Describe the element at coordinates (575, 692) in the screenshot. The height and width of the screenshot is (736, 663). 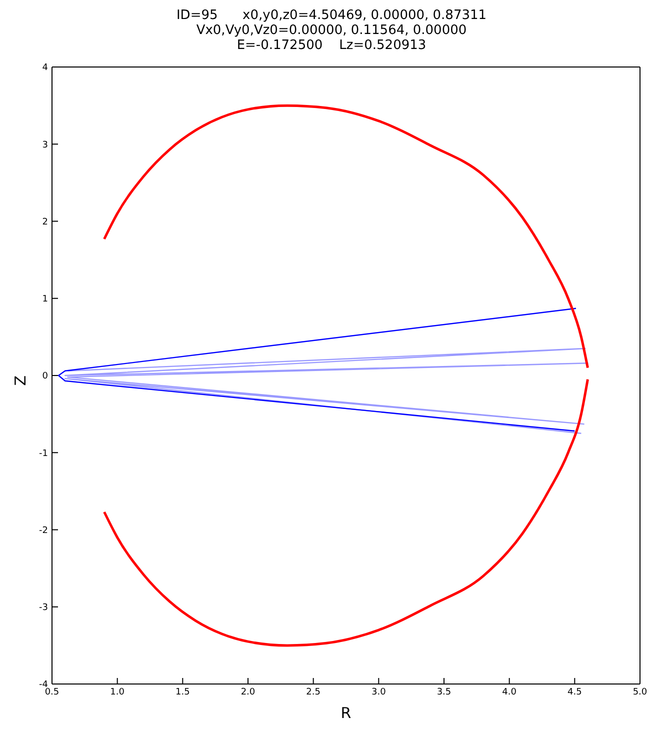
I see `x-tick-label: 4.5` at that location.